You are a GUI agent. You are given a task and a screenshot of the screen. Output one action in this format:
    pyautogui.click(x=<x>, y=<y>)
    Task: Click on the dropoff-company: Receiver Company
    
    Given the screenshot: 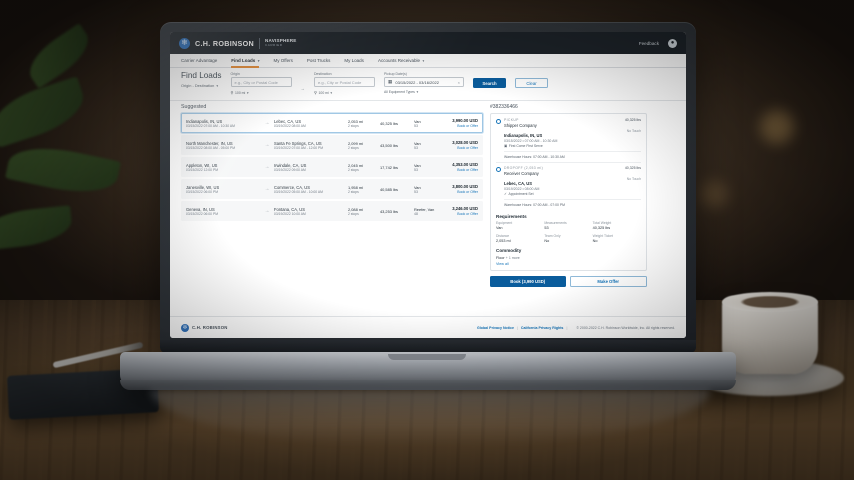 What is the action you would take?
    pyautogui.click(x=521, y=173)
    